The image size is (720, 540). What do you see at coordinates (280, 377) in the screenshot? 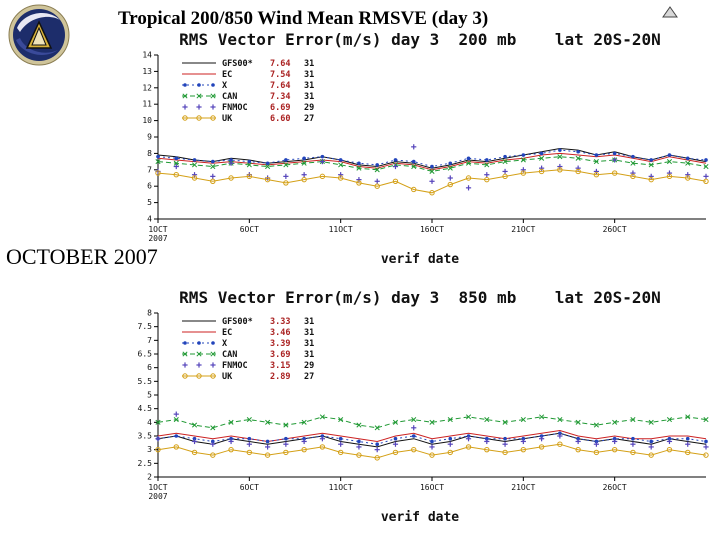
I see `legend-mean-value: 2.89` at bounding box center [280, 377].